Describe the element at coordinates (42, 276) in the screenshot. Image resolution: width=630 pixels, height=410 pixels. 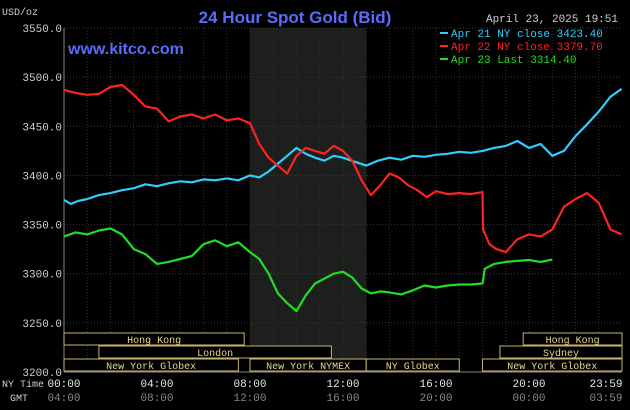
I see `y-tick-label: 3300.0` at that location.